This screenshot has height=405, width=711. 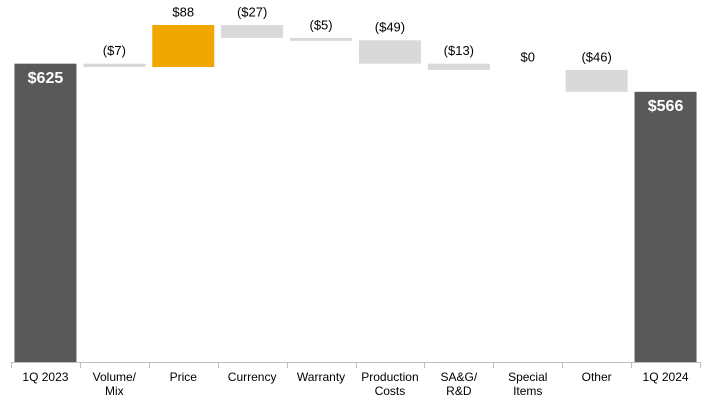 What do you see at coordinates (390, 384) in the screenshot?
I see `x-tick-label: Production Costs` at bounding box center [390, 384].